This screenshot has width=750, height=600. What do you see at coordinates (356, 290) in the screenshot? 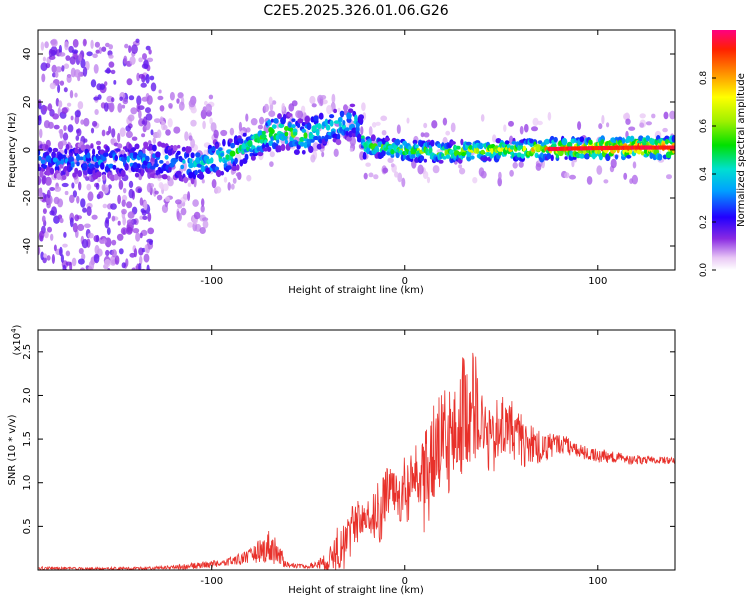
I see `spectrogram-xlabel: Height of straight line (km)` at bounding box center [356, 290].